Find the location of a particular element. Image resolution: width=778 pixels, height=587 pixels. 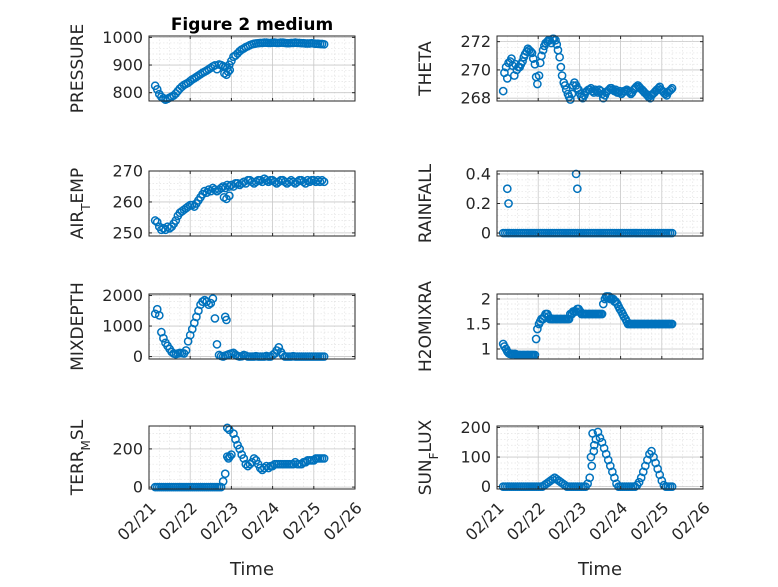

axes-theta: 268 270 272 THETA is located at coordinates (560, 70).